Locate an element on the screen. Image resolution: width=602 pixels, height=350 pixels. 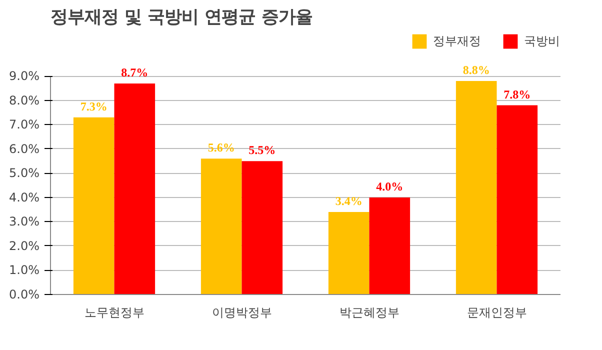
x-tick-label: 박근혜정부 is located at coordinates (369, 313).